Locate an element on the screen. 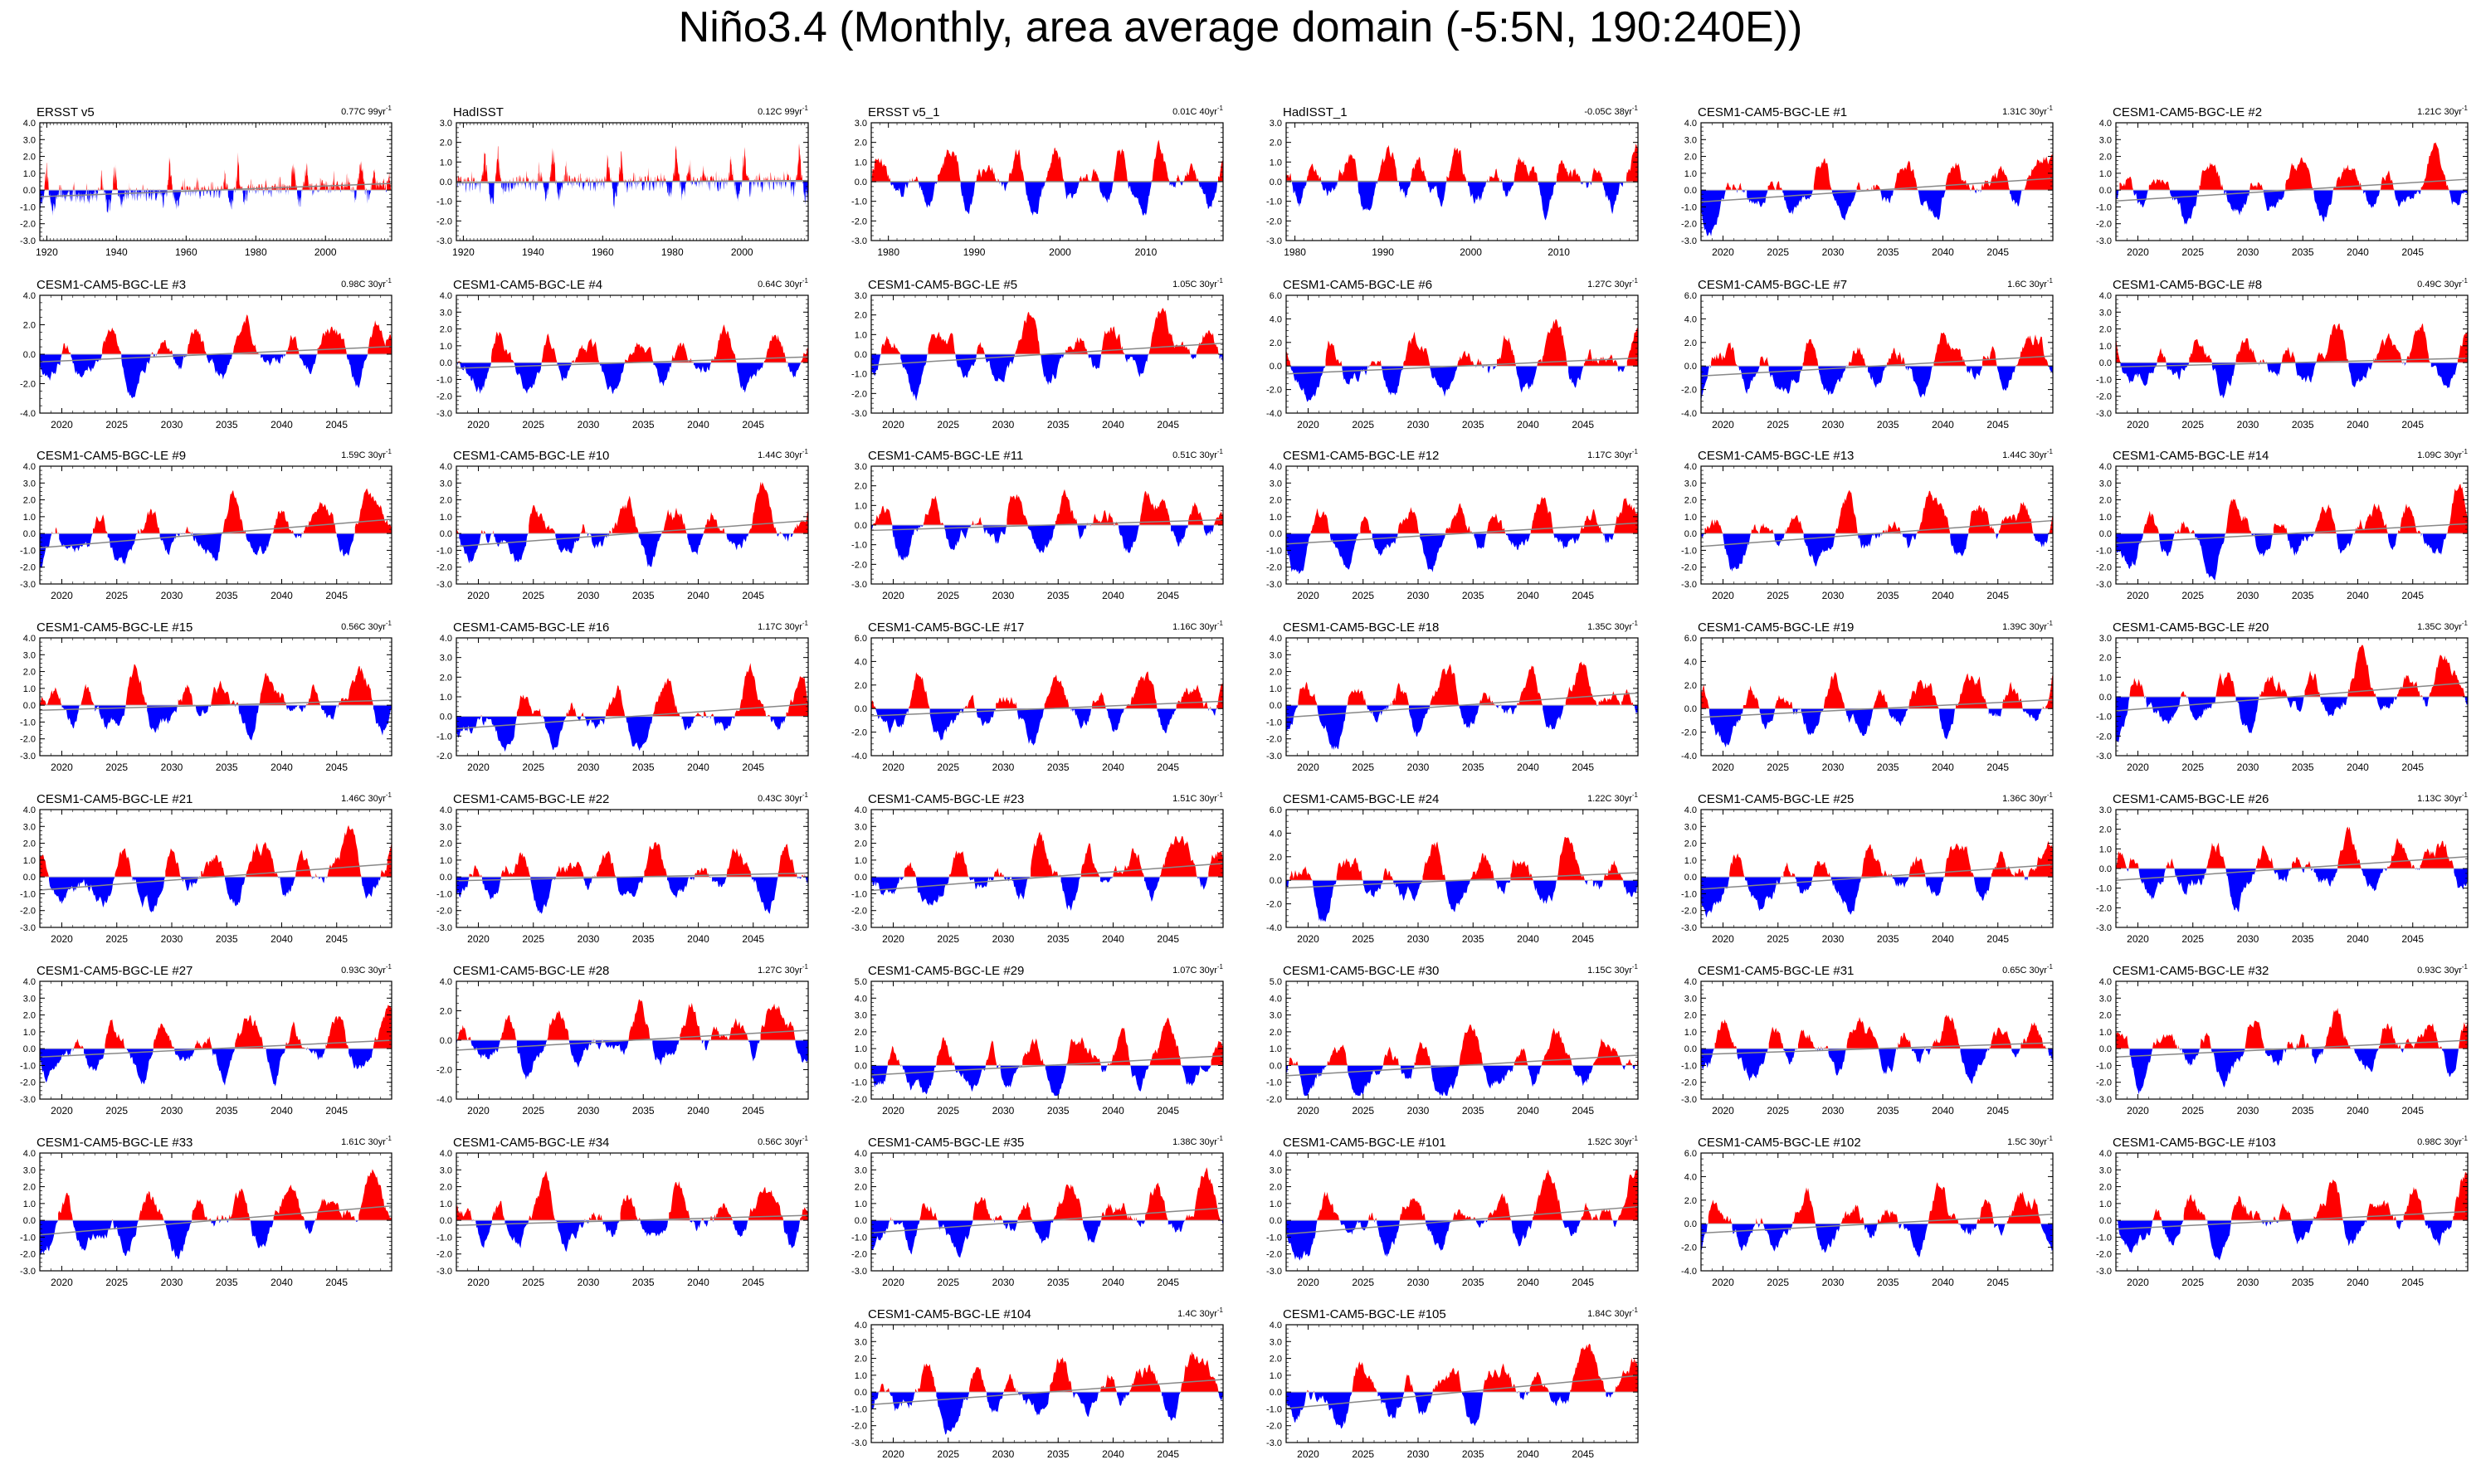 Image resolution: width=2481 pixels, height=1484 pixels. panel-title: CESM1-CAM5-BGC-LE #8 is located at coordinates (2187, 285).